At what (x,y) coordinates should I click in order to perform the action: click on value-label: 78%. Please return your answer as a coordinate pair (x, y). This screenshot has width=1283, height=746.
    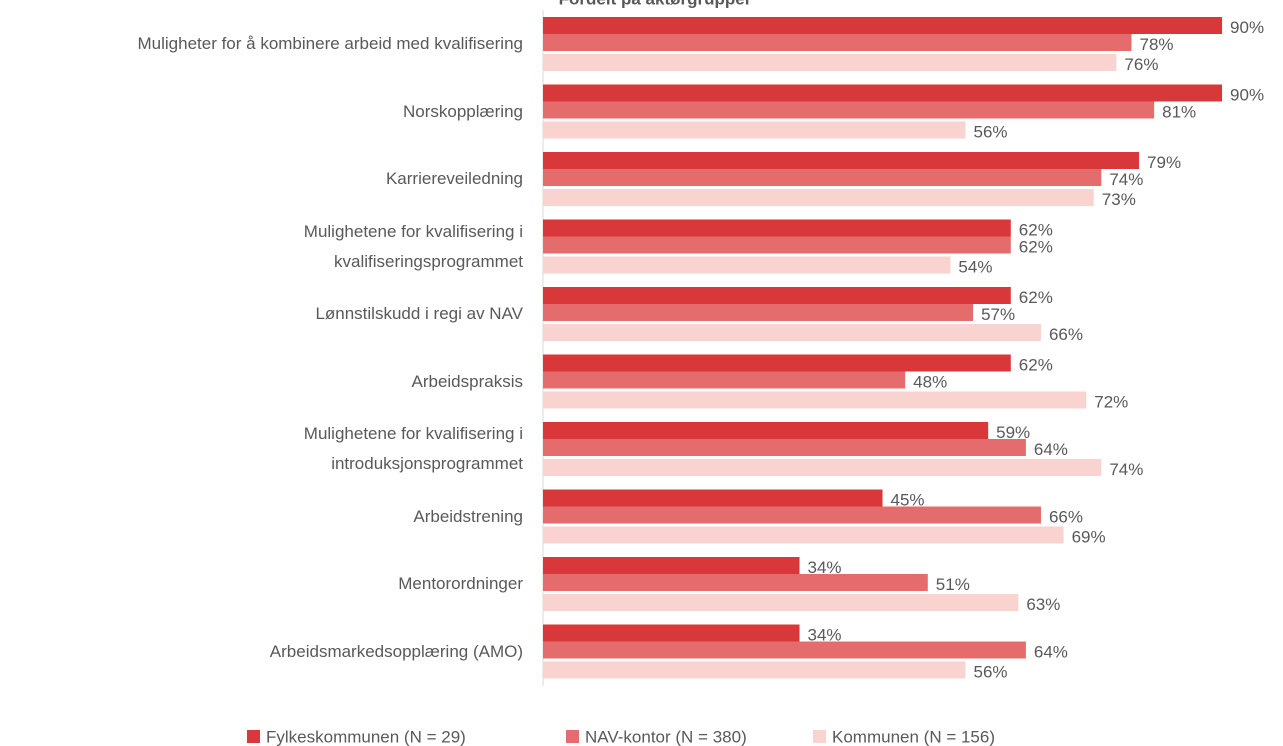
    Looking at the image, I should click on (1157, 44).